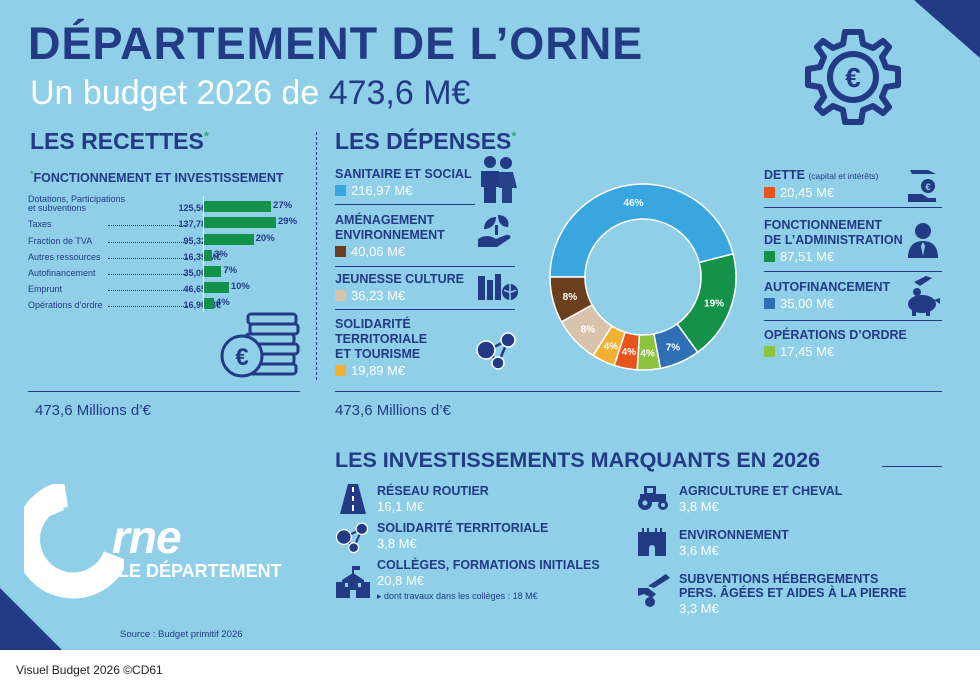 The height and width of the screenshot is (692, 980). What do you see at coordinates (181, 634) in the screenshot?
I see `source-note: Source : Budget primitif 2026` at bounding box center [181, 634].